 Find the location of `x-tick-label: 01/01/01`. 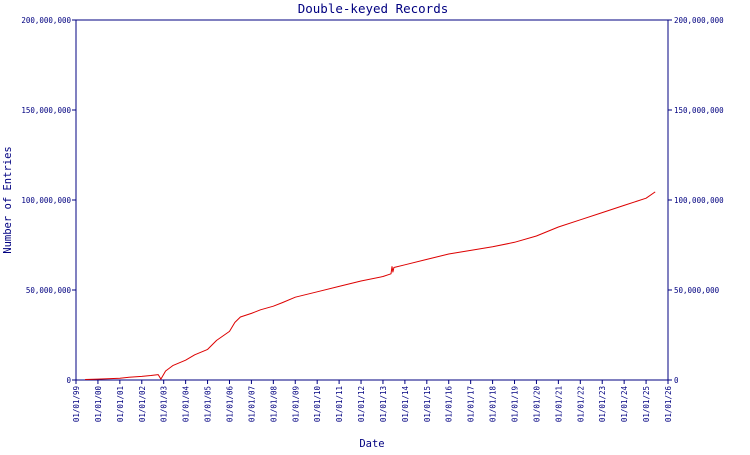

x-tick-label: 01/01/01 is located at coordinates (120, 404).